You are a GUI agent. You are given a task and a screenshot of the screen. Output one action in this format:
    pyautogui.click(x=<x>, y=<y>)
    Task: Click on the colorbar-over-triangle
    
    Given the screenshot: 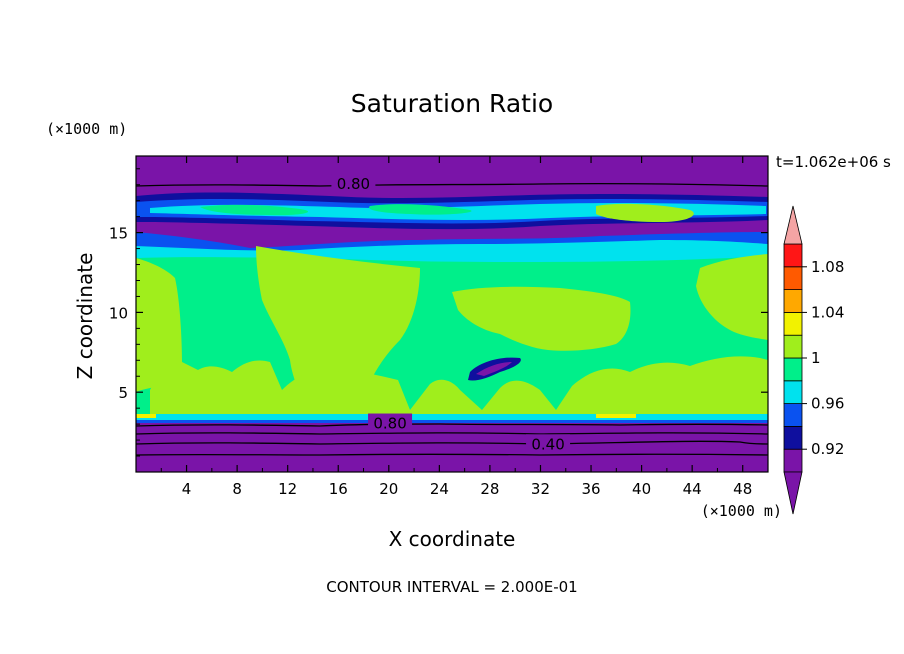 What is the action you would take?
    pyautogui.click(x=793, y=225)
    